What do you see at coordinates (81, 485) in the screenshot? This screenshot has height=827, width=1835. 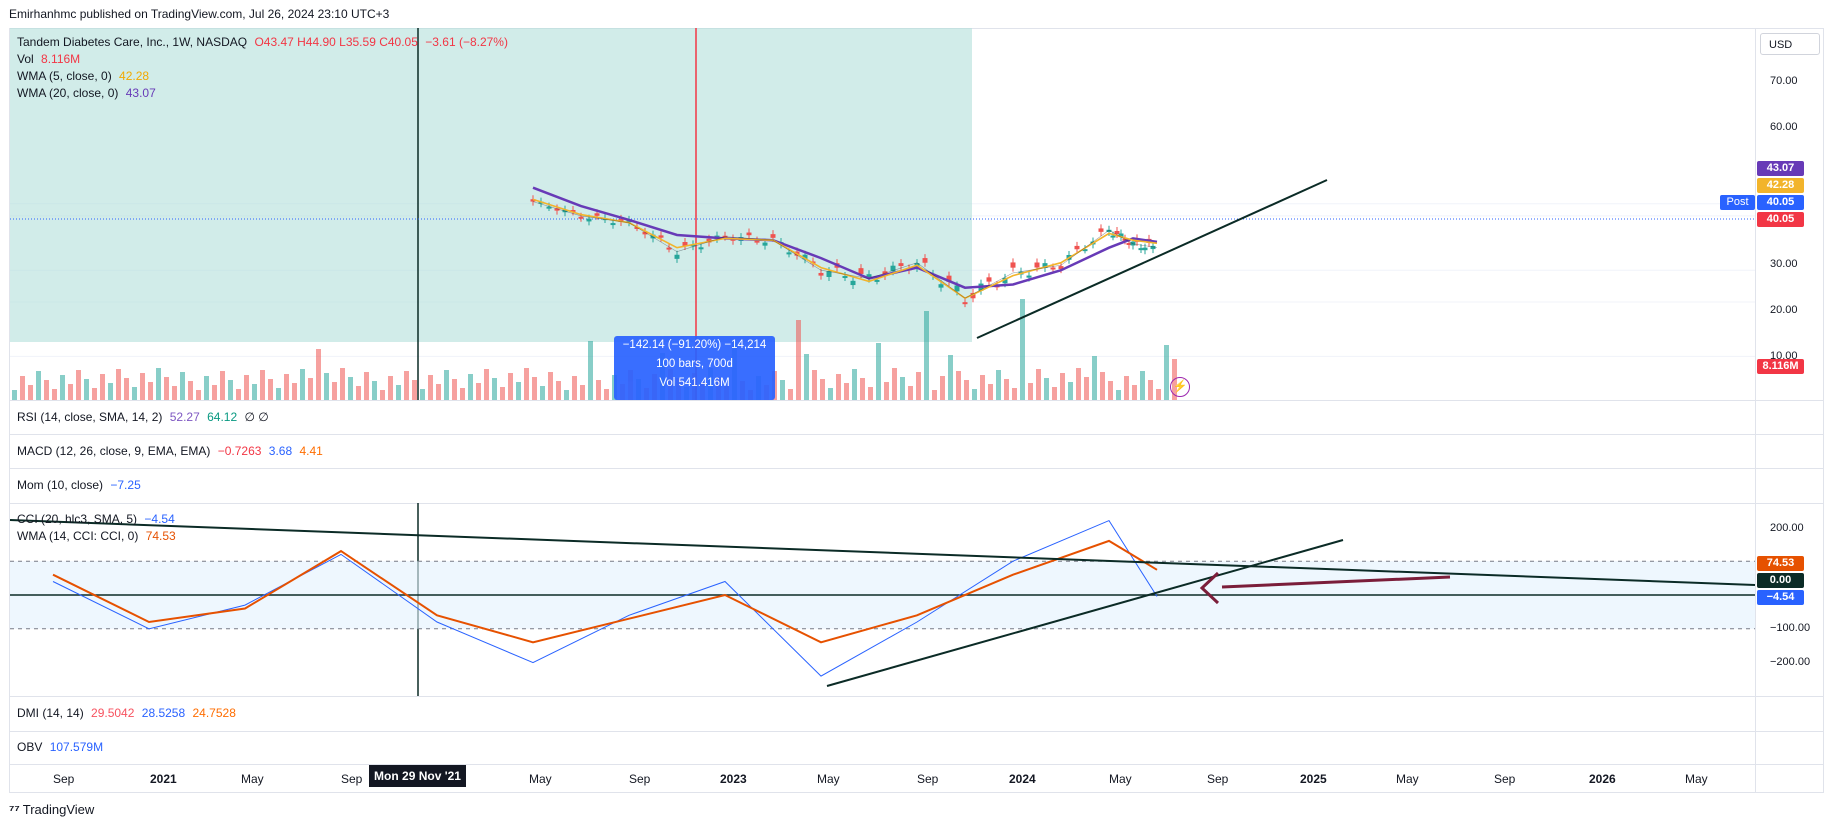 I see `mom-legend: Mom (10, close) −7.25` at bounding box center [81, 485].